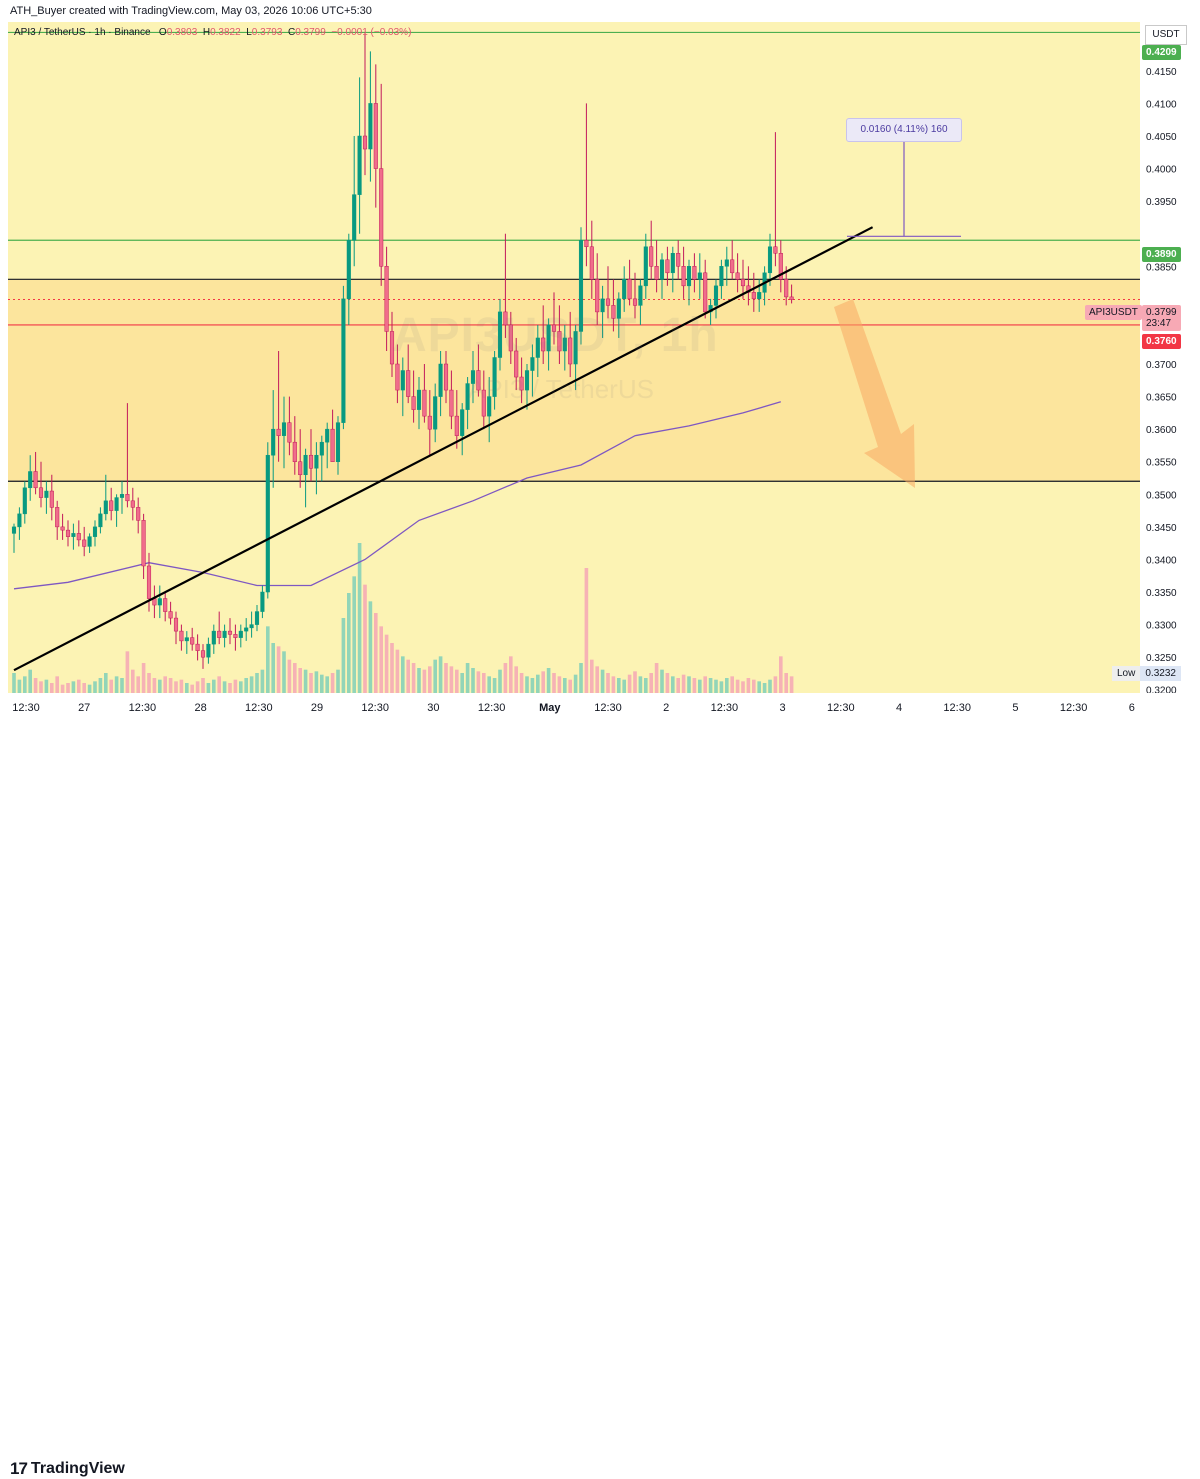 This screenshot has height=1479, width=1200. What do you see at coordinates (1161, 341) in the screenshot?
I see `level-tag-support: 0.3760` at bounding box center [1161, 341].